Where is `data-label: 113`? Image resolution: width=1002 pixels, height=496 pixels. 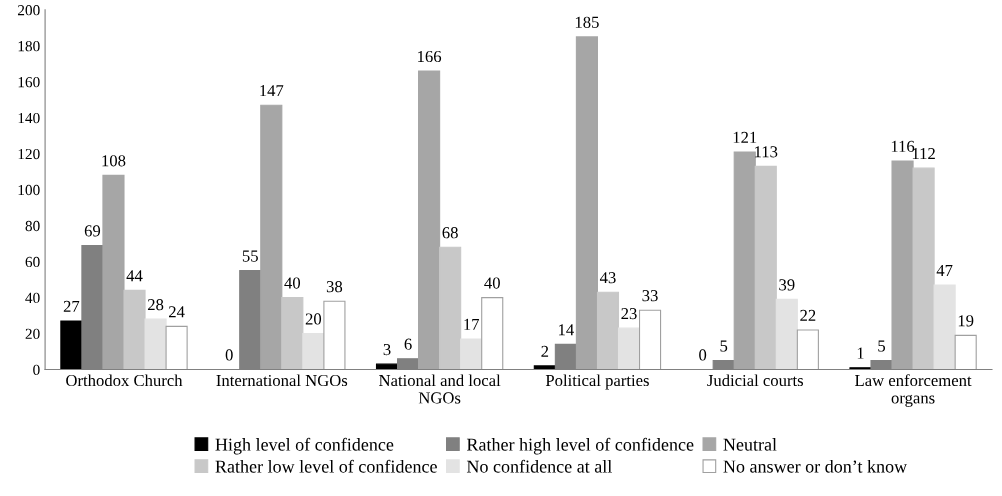
data-label: 113 is located at coordinates (766, 152).